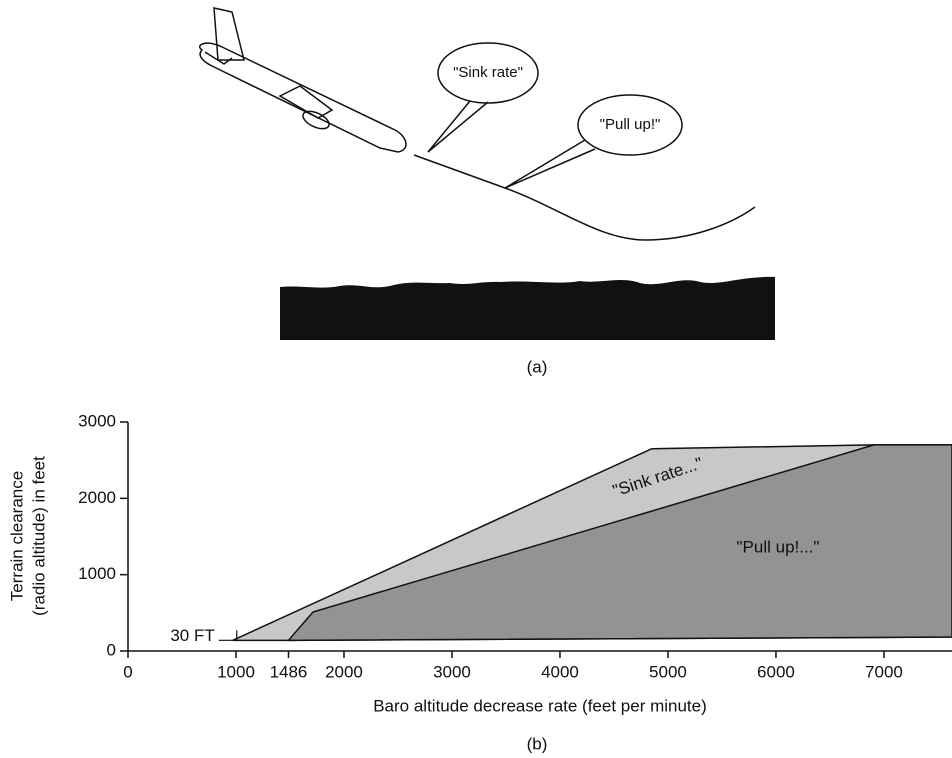 Image resolution: width=952 pixels, height=758 pixels. Describe the element at coordinates (668, 671) in the screenshot. I see `x-tick-label: 5000` at that location.